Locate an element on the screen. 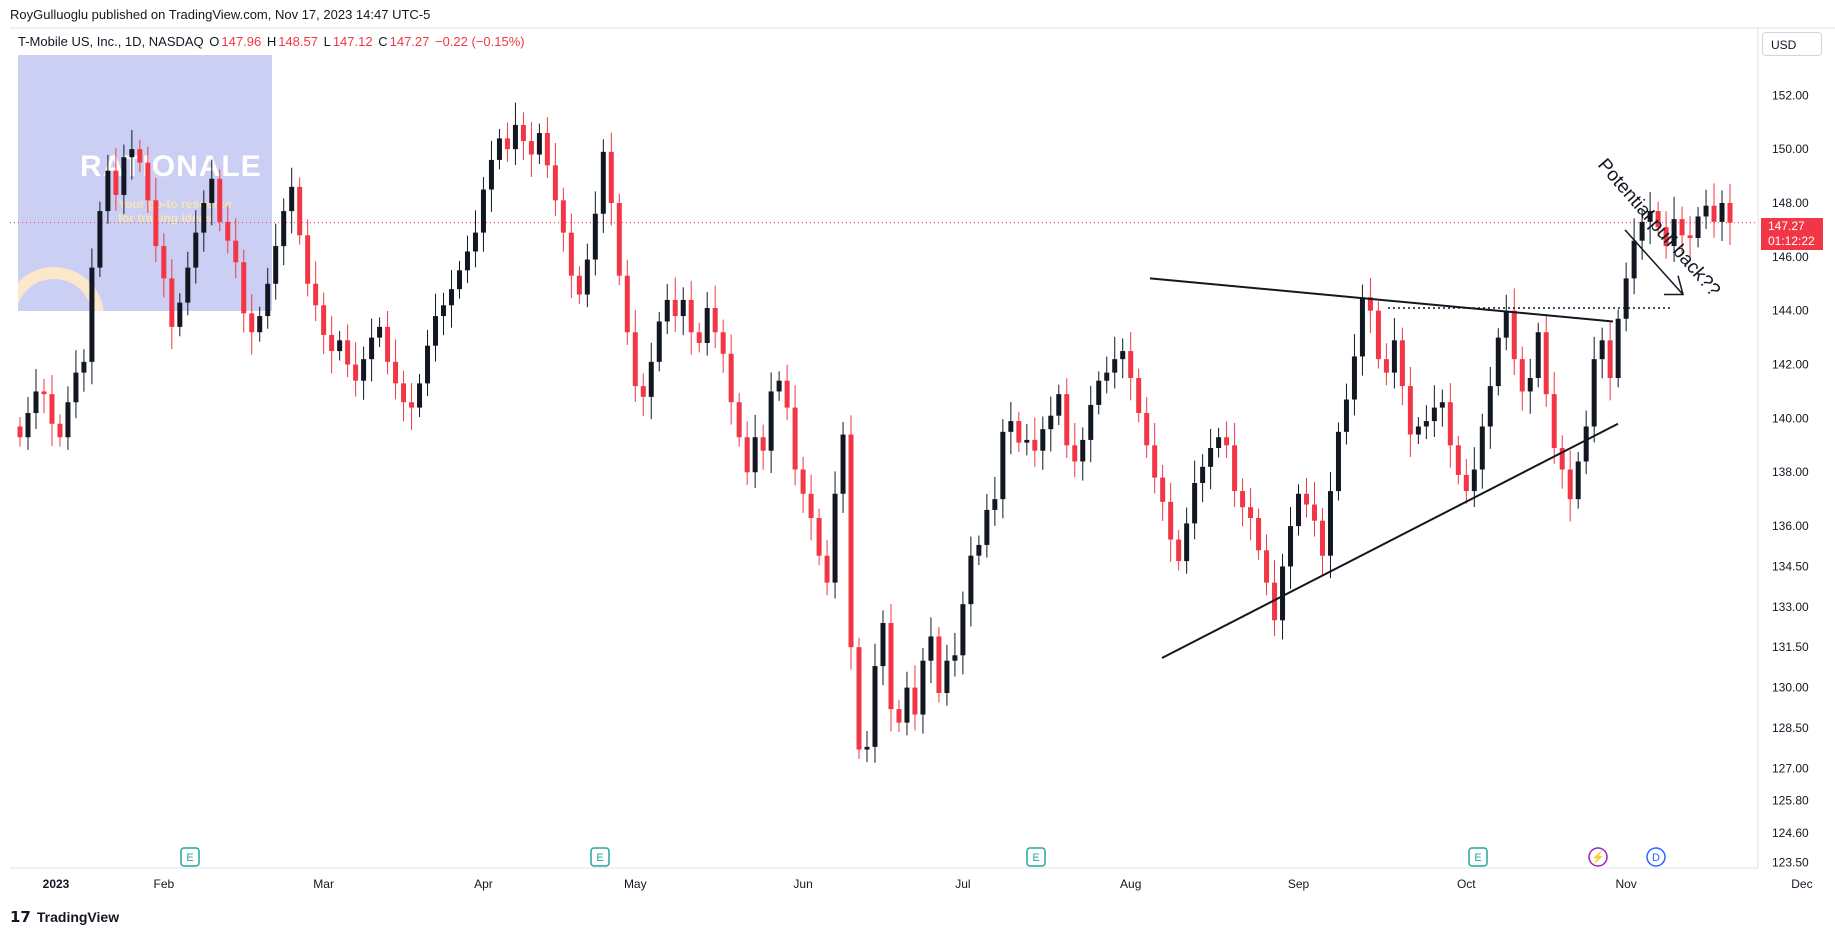  y-tick-label: 148.00 is located at coordinates (1790, 203).